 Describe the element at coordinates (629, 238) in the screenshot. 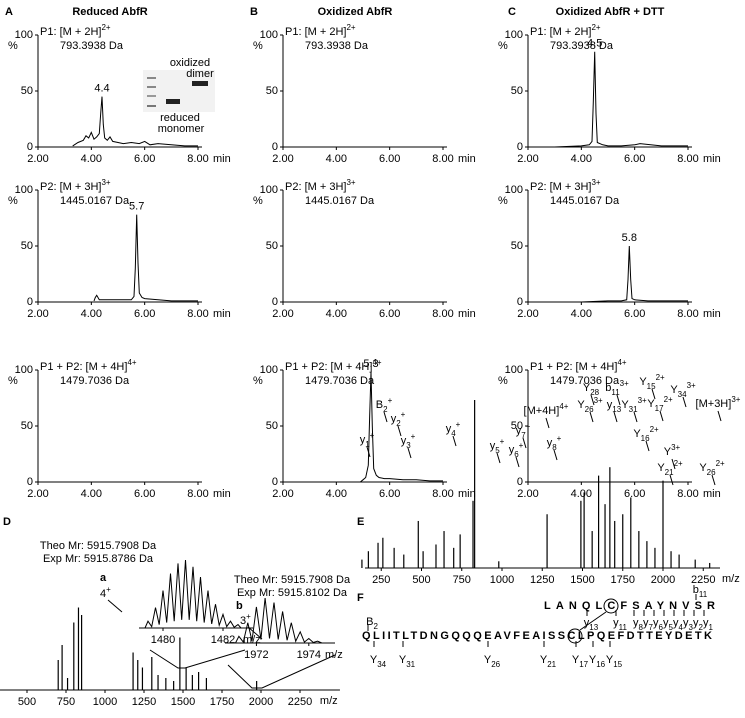

I see `peak-label: 5.8` at that location.